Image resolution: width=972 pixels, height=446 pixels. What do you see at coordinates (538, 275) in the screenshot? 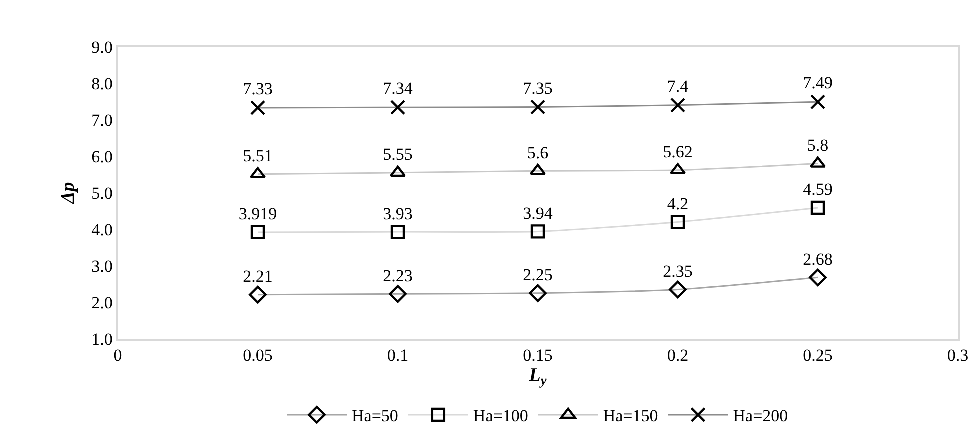
I see `data-label: 2.25` at bounding box center [538, 275].